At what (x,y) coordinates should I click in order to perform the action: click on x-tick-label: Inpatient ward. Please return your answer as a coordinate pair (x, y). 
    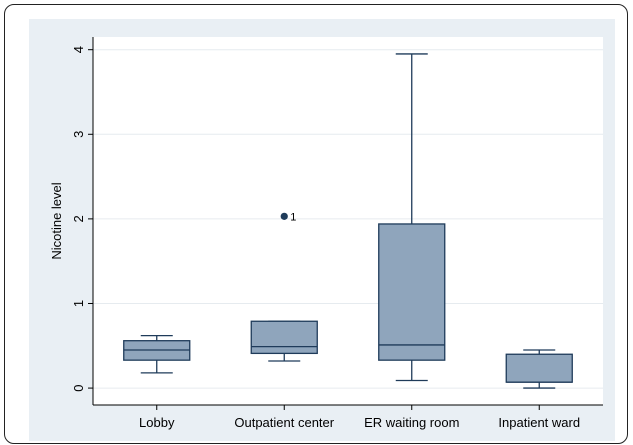
    Looking at the image, I should click on (539, 422).